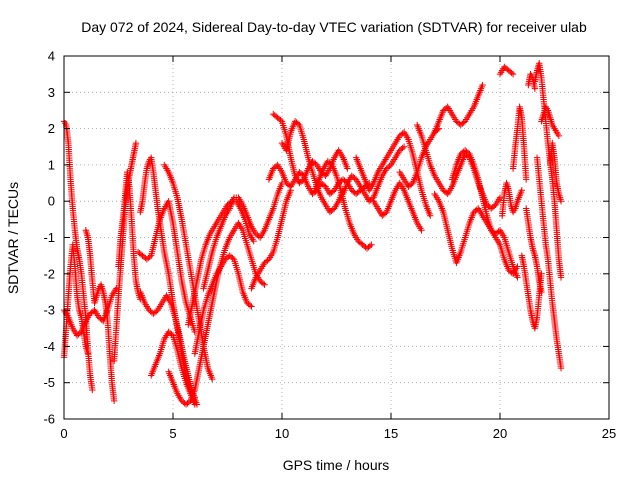  What do you see at coordinates (49, 419) in the screenshot?
I see `y-tick-label: -6` at bounding box center [49, 419].